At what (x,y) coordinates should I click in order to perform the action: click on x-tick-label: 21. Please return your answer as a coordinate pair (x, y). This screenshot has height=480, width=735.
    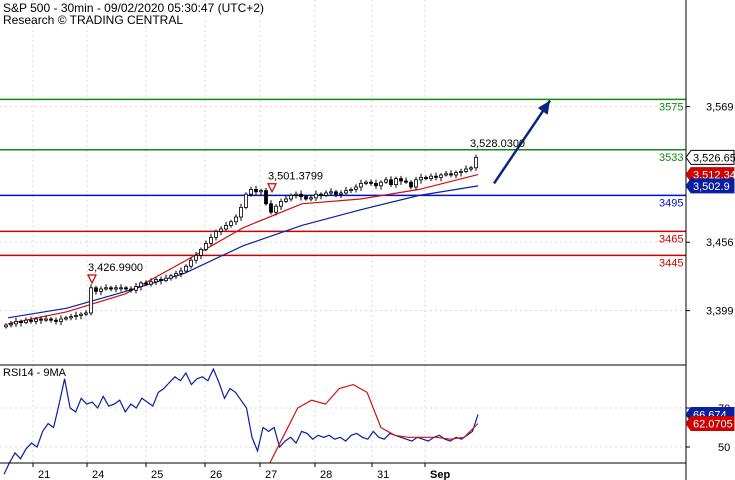
    Looking at the image, I should click on (44, 474).